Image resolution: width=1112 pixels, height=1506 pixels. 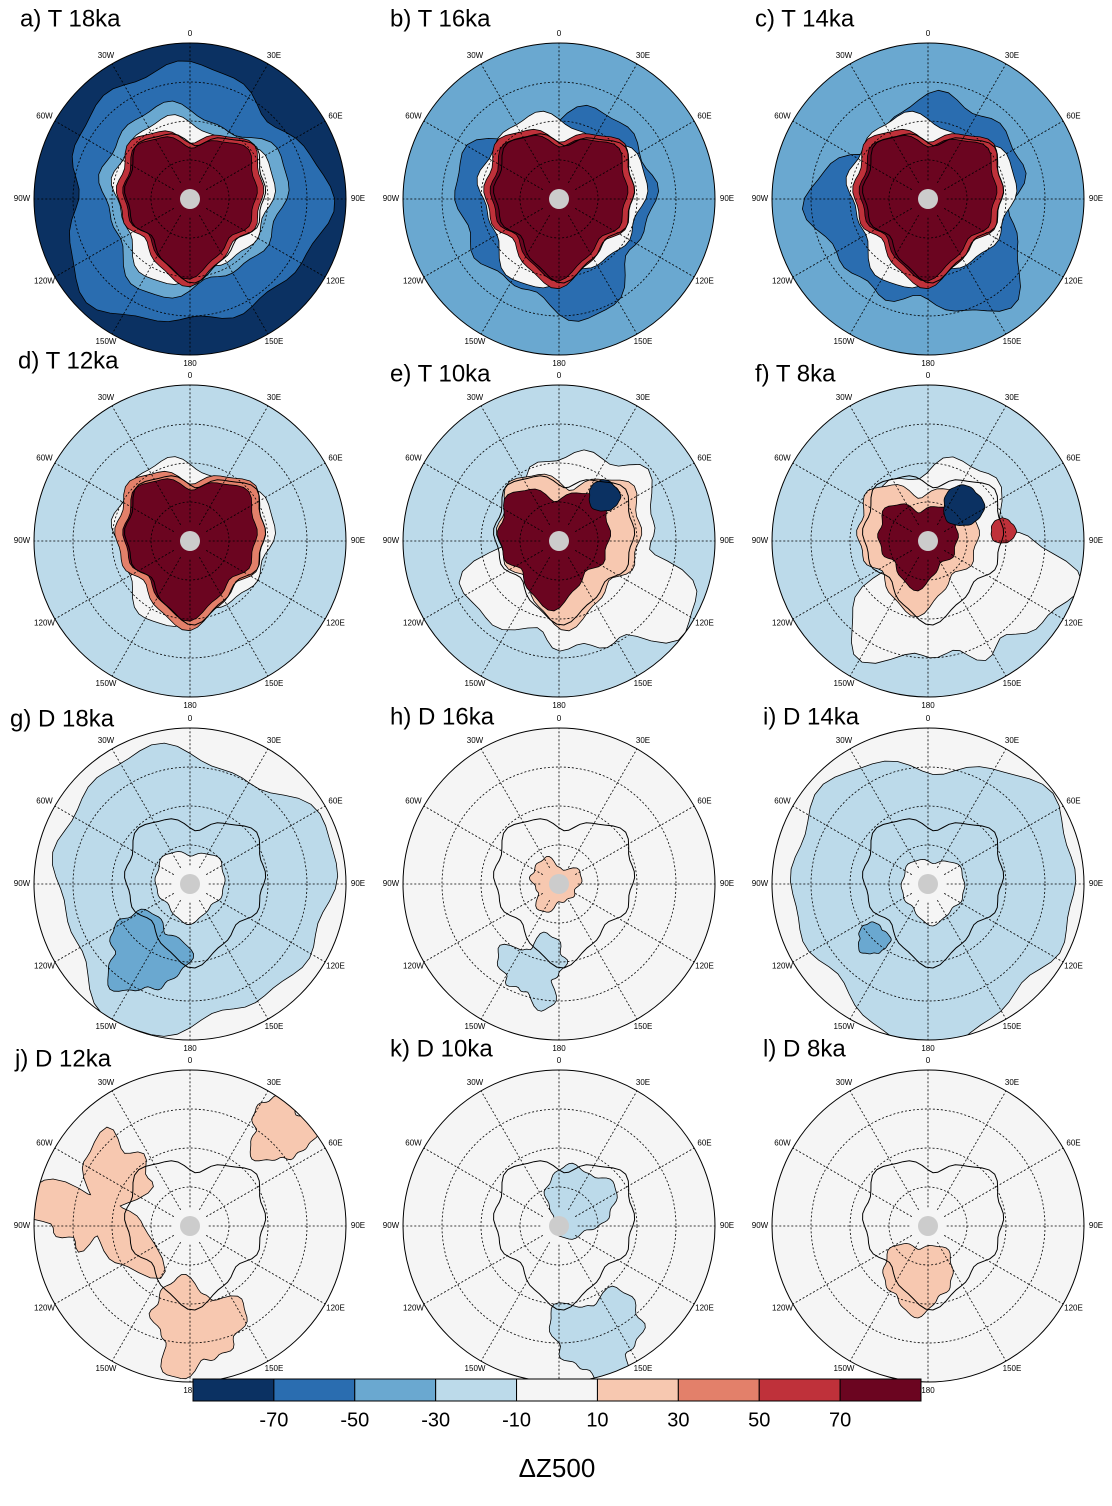 What do you see at coordinates (597, 1420) in the screenshot?
I see `colorbar-tick-label: 10` at bounding box center [597, 1420].